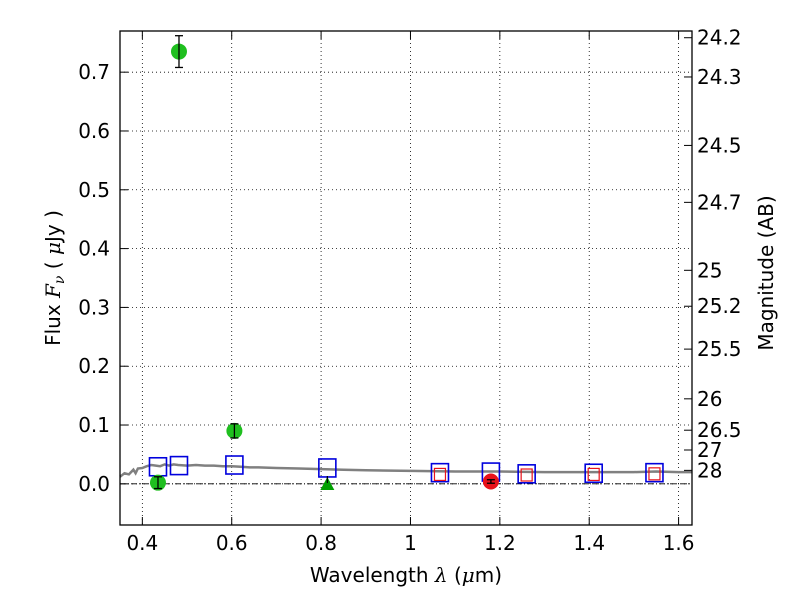 The height and width of the screenshot is (600, 800). I want to click on sed-curve, so click(405, 470).